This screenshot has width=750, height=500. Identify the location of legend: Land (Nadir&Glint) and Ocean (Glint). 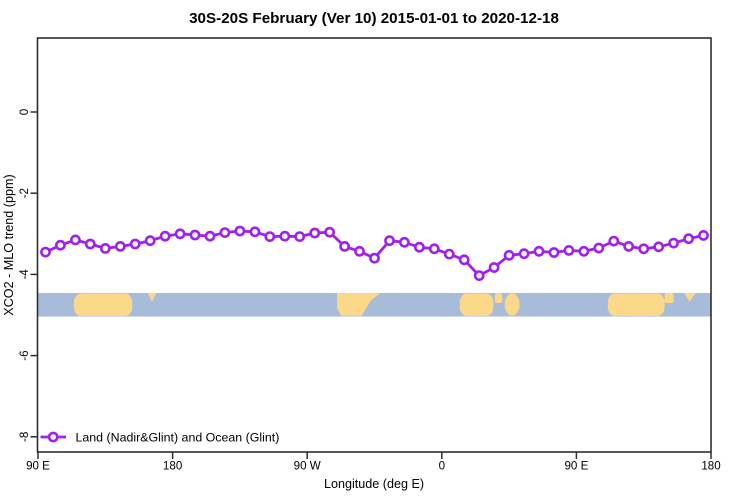
(160, 437).